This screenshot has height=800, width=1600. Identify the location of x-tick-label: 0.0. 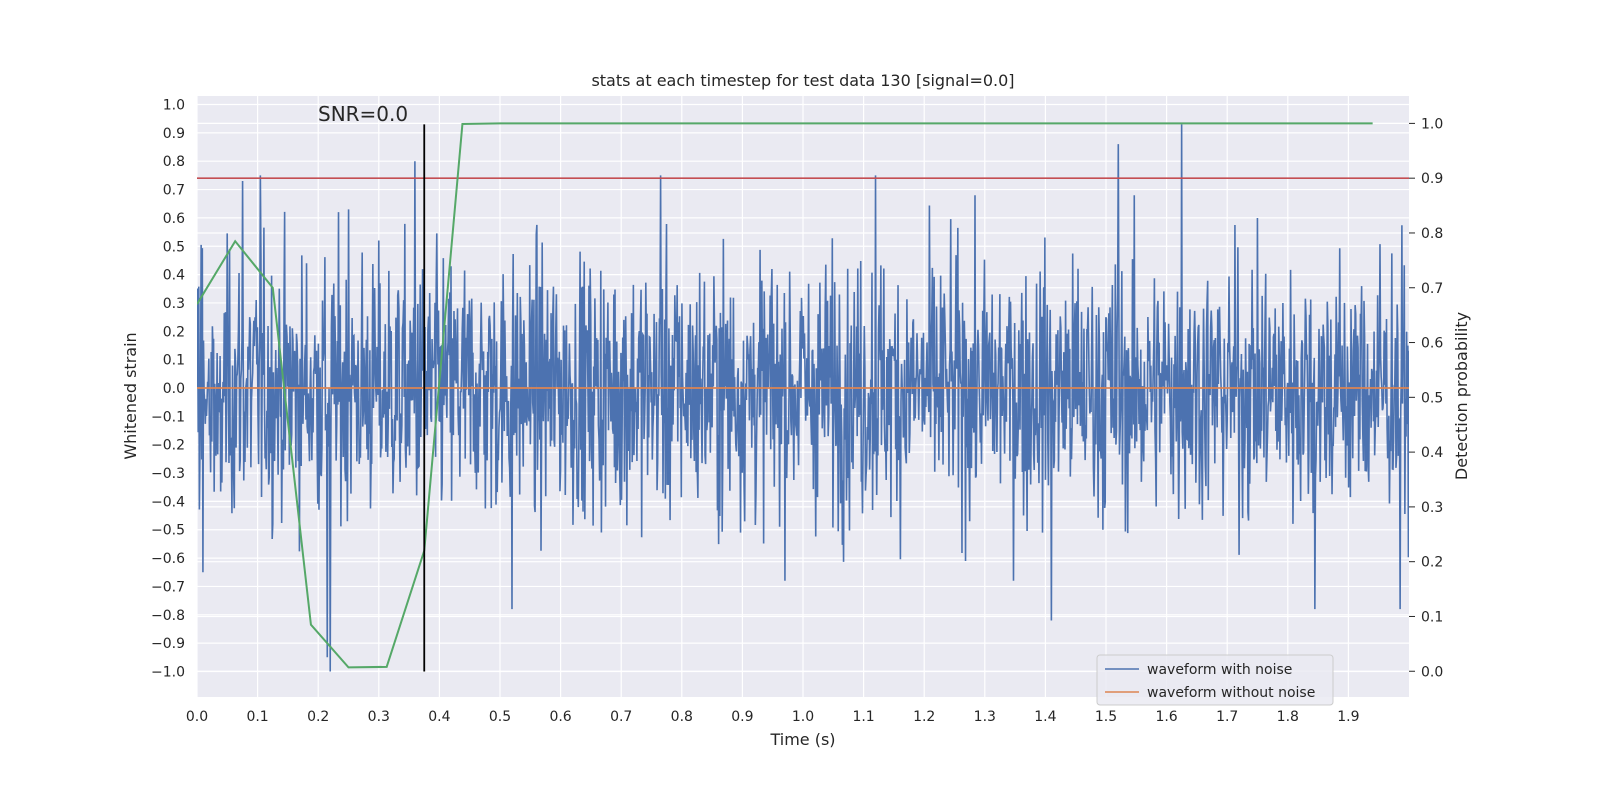
(197, 717).